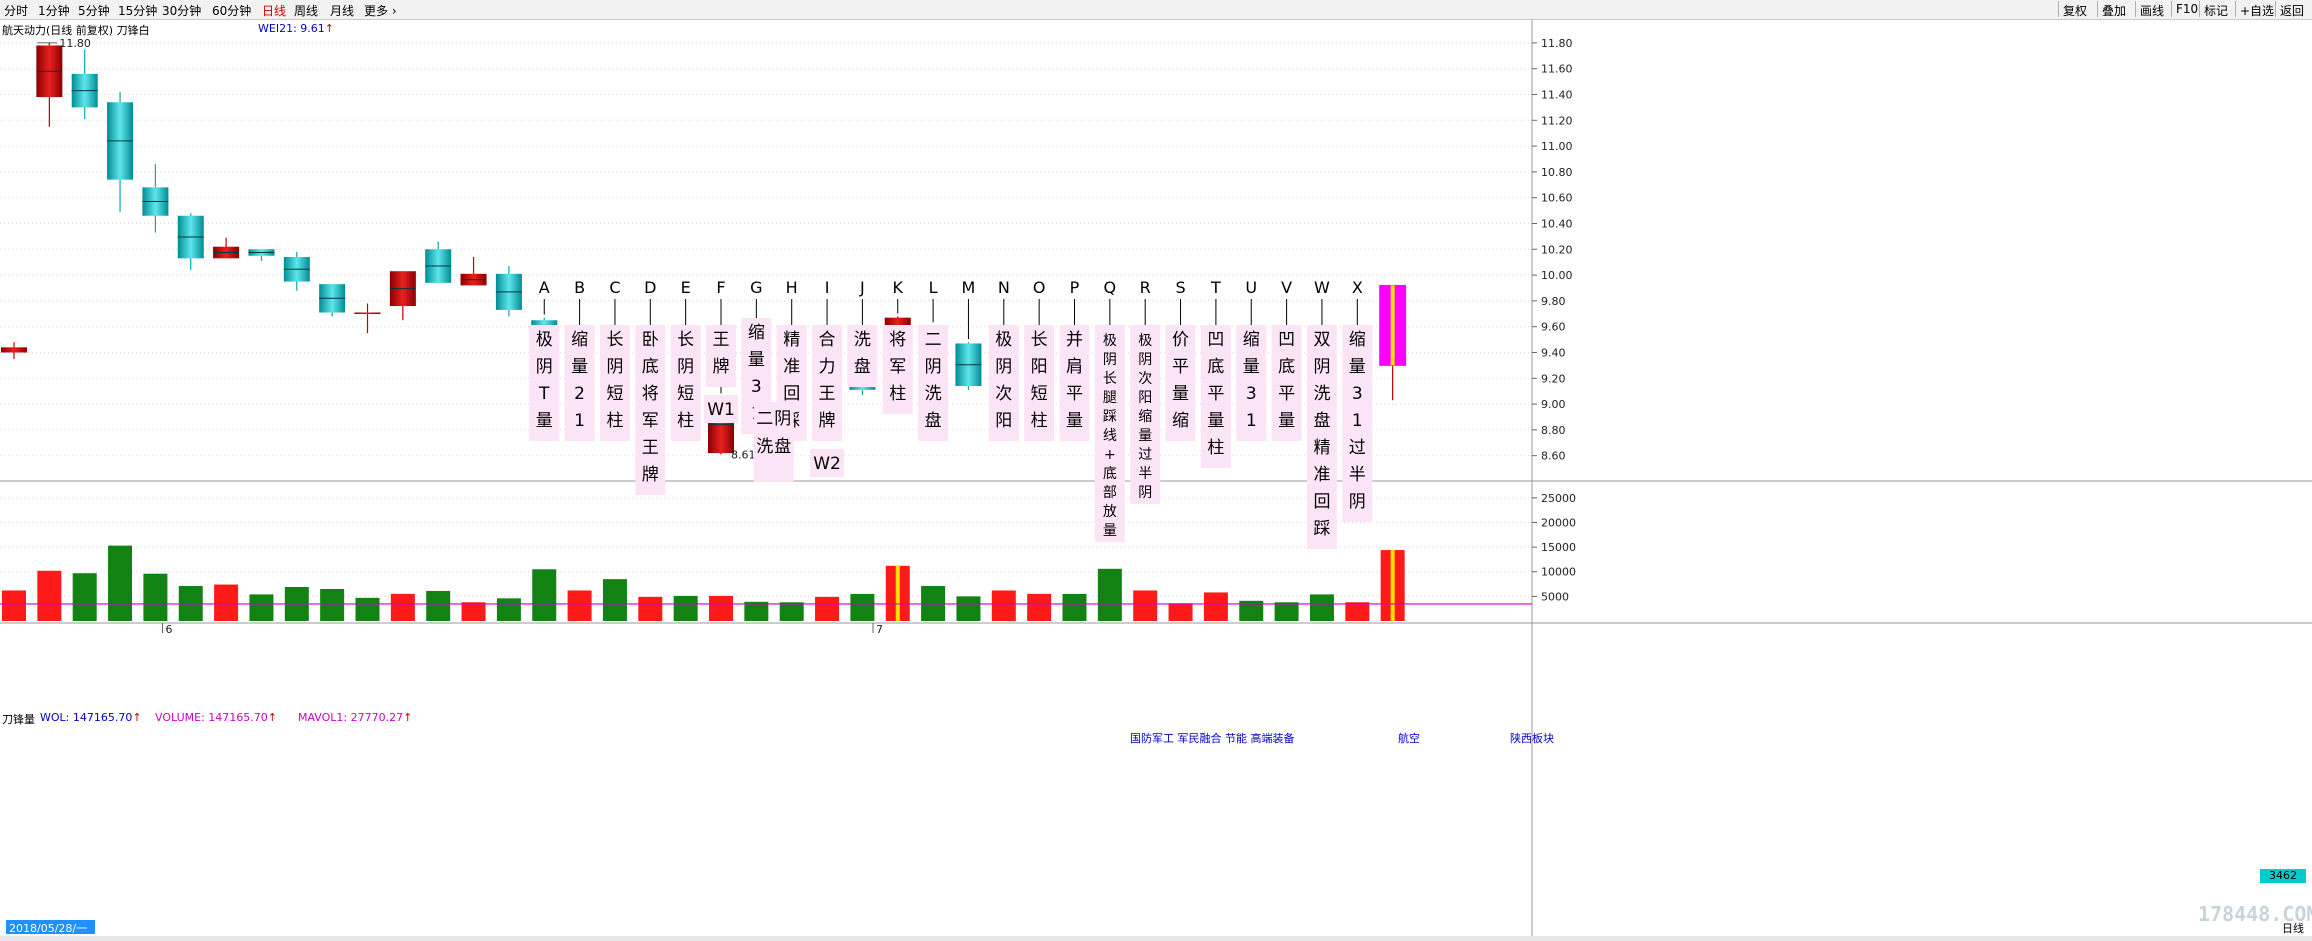  I want to click on annotation-letter: W, so click(1322, 287).